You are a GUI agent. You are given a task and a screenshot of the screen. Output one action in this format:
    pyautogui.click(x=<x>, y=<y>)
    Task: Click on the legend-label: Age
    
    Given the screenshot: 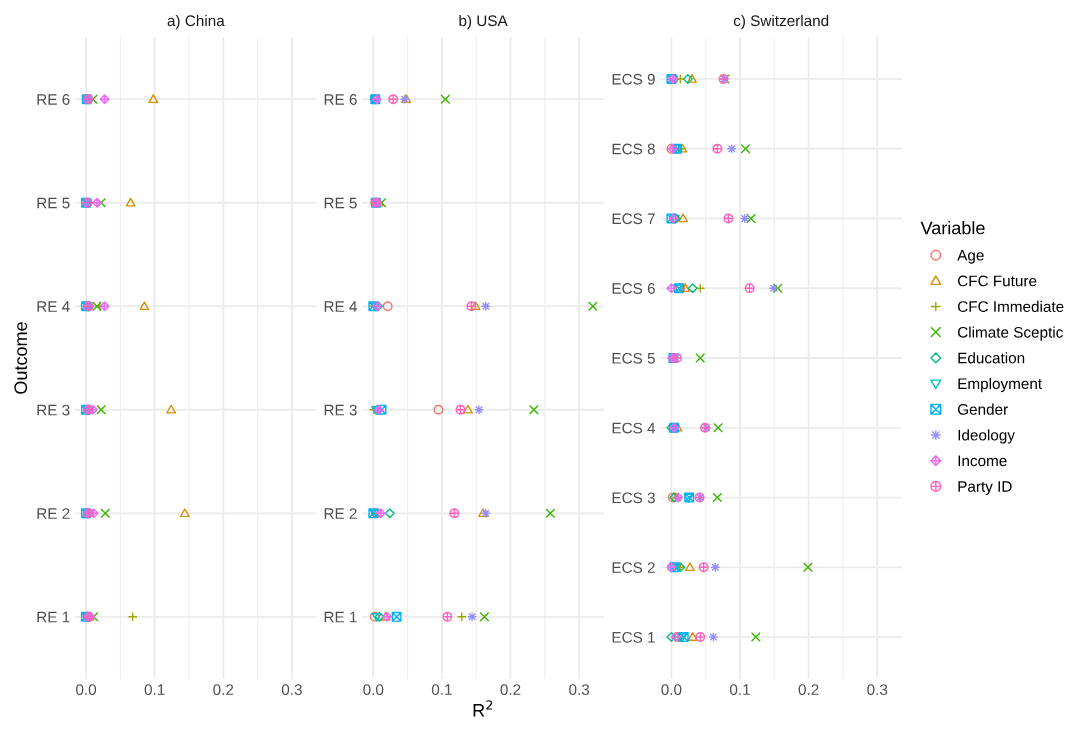 What is the action you would take?
    pyautogui.click(x=970, y=256)
    